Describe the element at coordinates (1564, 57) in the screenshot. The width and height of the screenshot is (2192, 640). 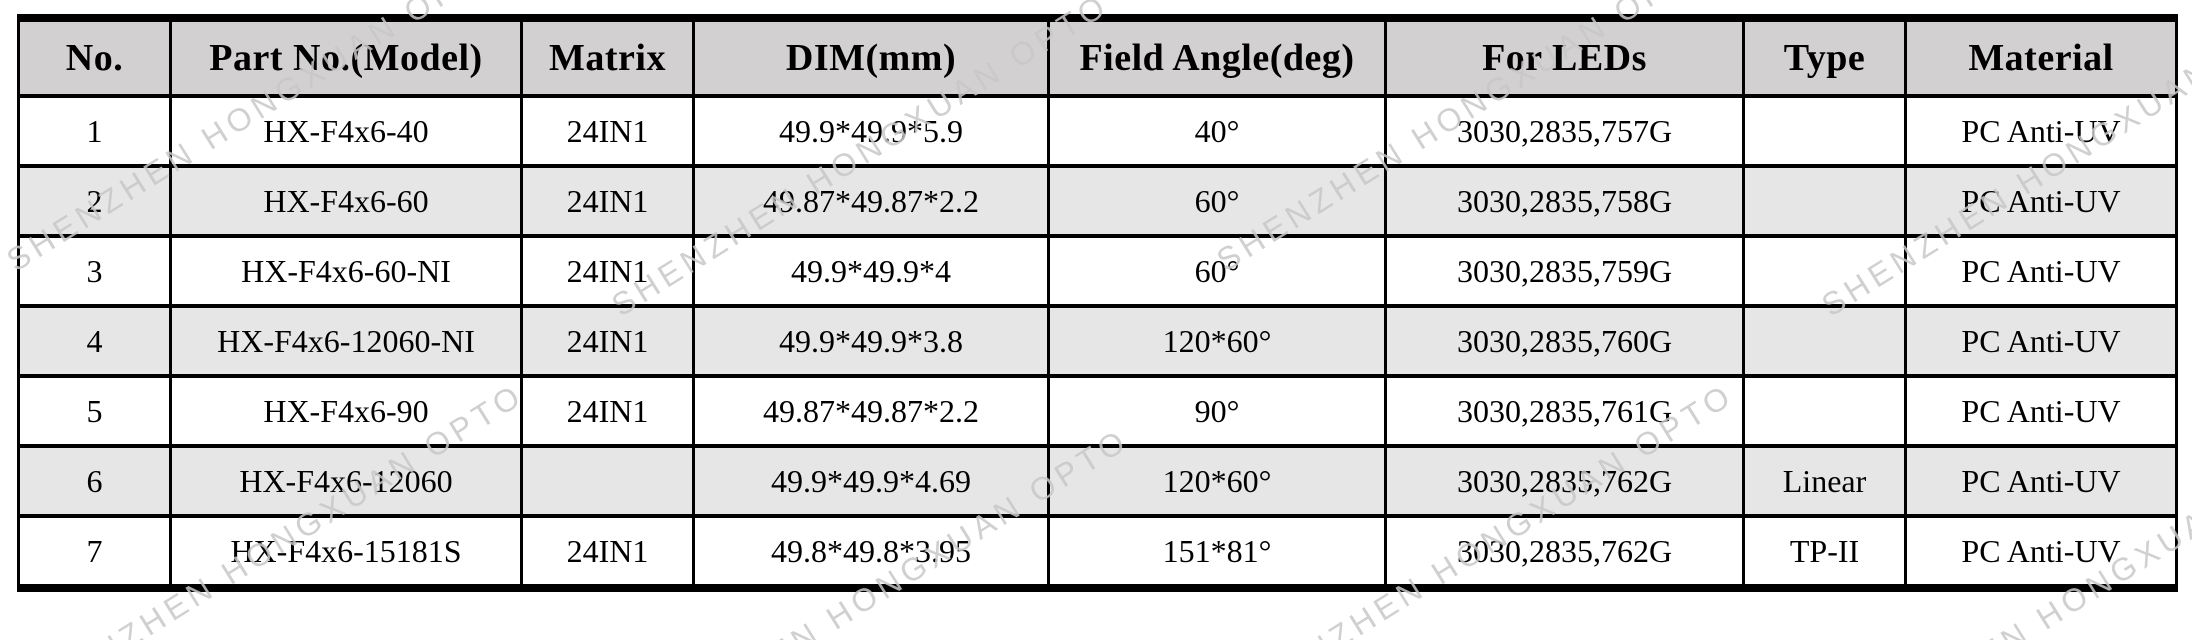
I see `header-cell-for-leds: For LEDs` at that location.